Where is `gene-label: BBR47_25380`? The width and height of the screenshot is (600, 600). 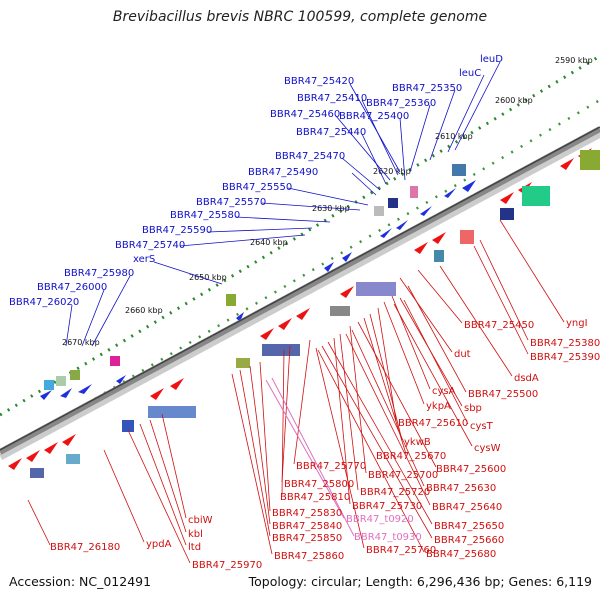
gene-label: BBR47_25380 is located at coordinates (565, 343).